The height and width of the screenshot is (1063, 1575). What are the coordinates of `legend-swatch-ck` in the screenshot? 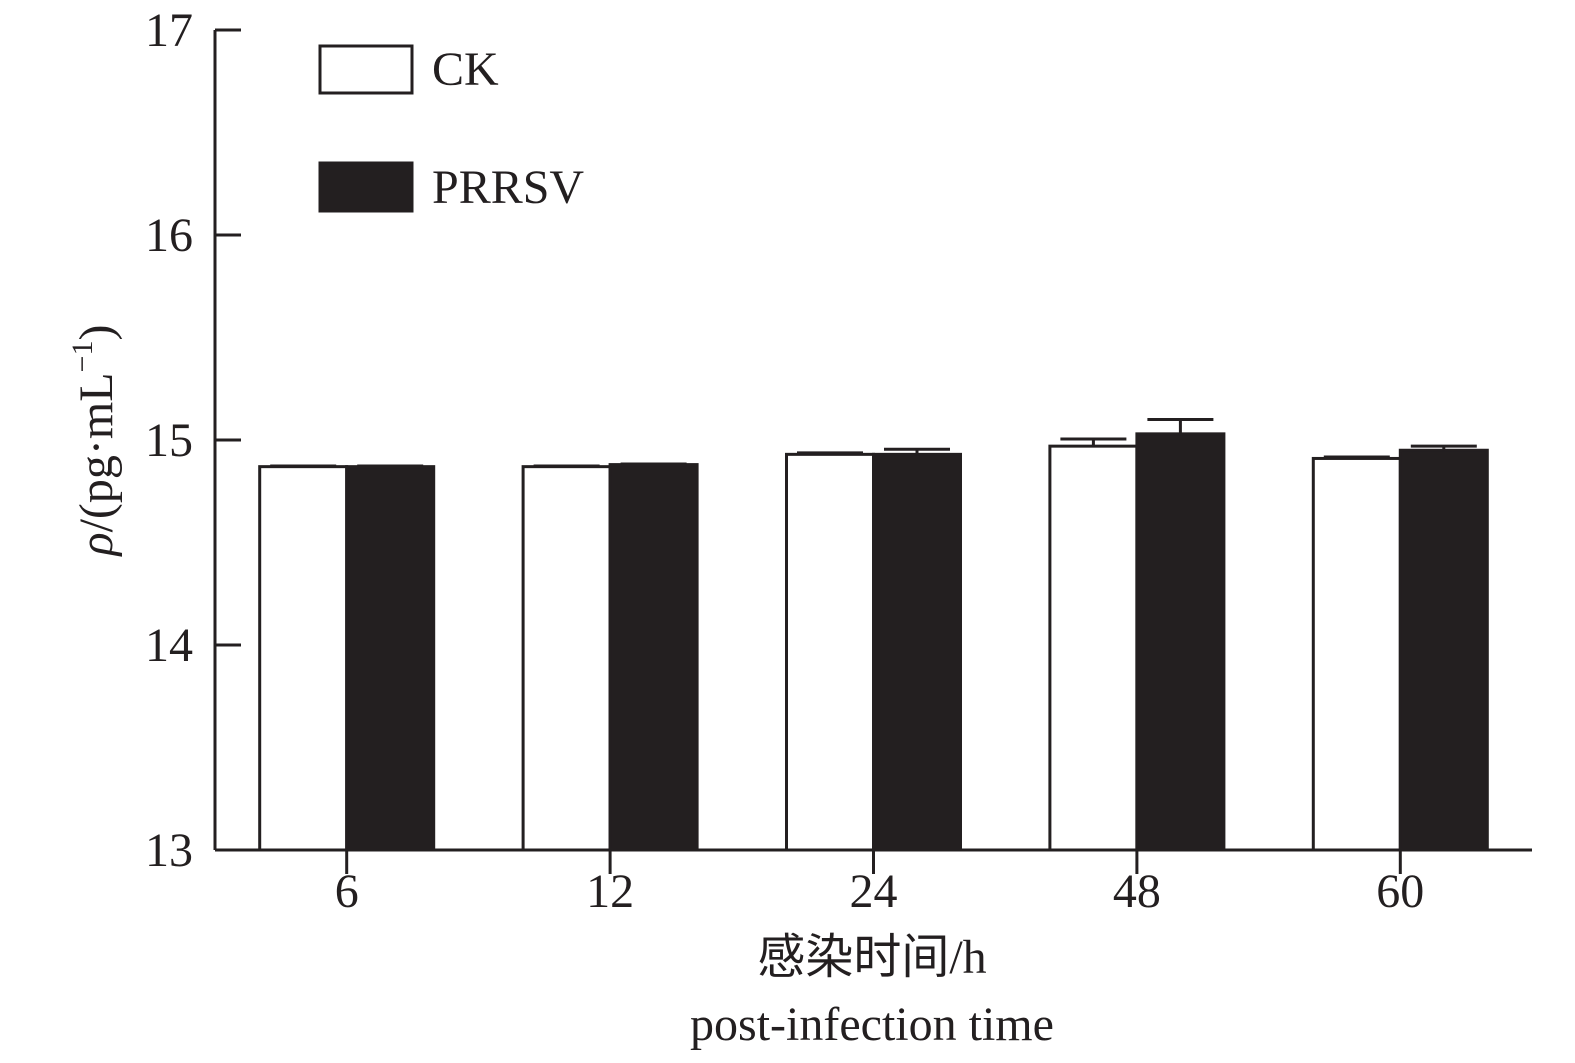 It's located at (366, 69).